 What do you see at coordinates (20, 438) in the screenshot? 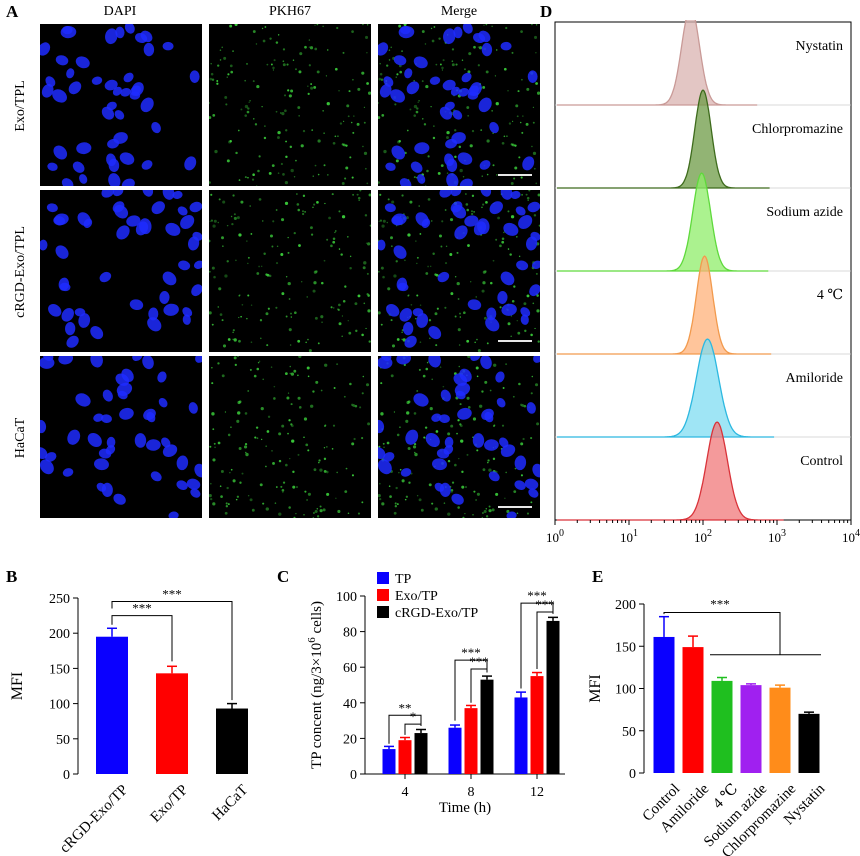
I see `row-label-hacat: HaCaT` at bounding box center [20, 438].